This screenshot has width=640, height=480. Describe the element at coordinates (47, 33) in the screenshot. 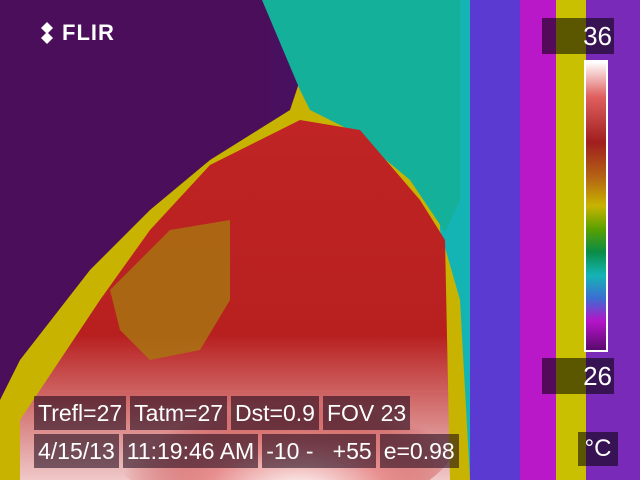

I see `flir-logo-icon` at that location.